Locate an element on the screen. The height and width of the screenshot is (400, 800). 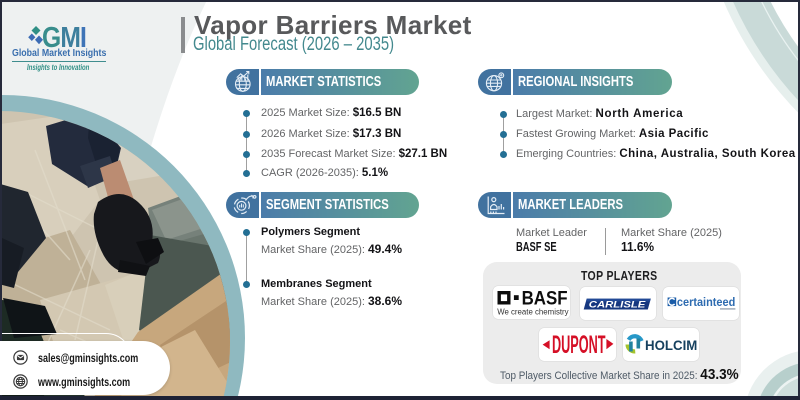
svg-text: certainteed is located at coordinates (706, 303).